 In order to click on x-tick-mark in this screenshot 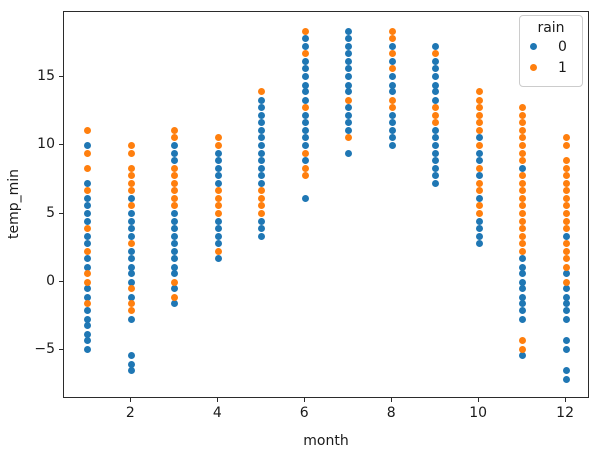, I will do `click(218, 400)`.